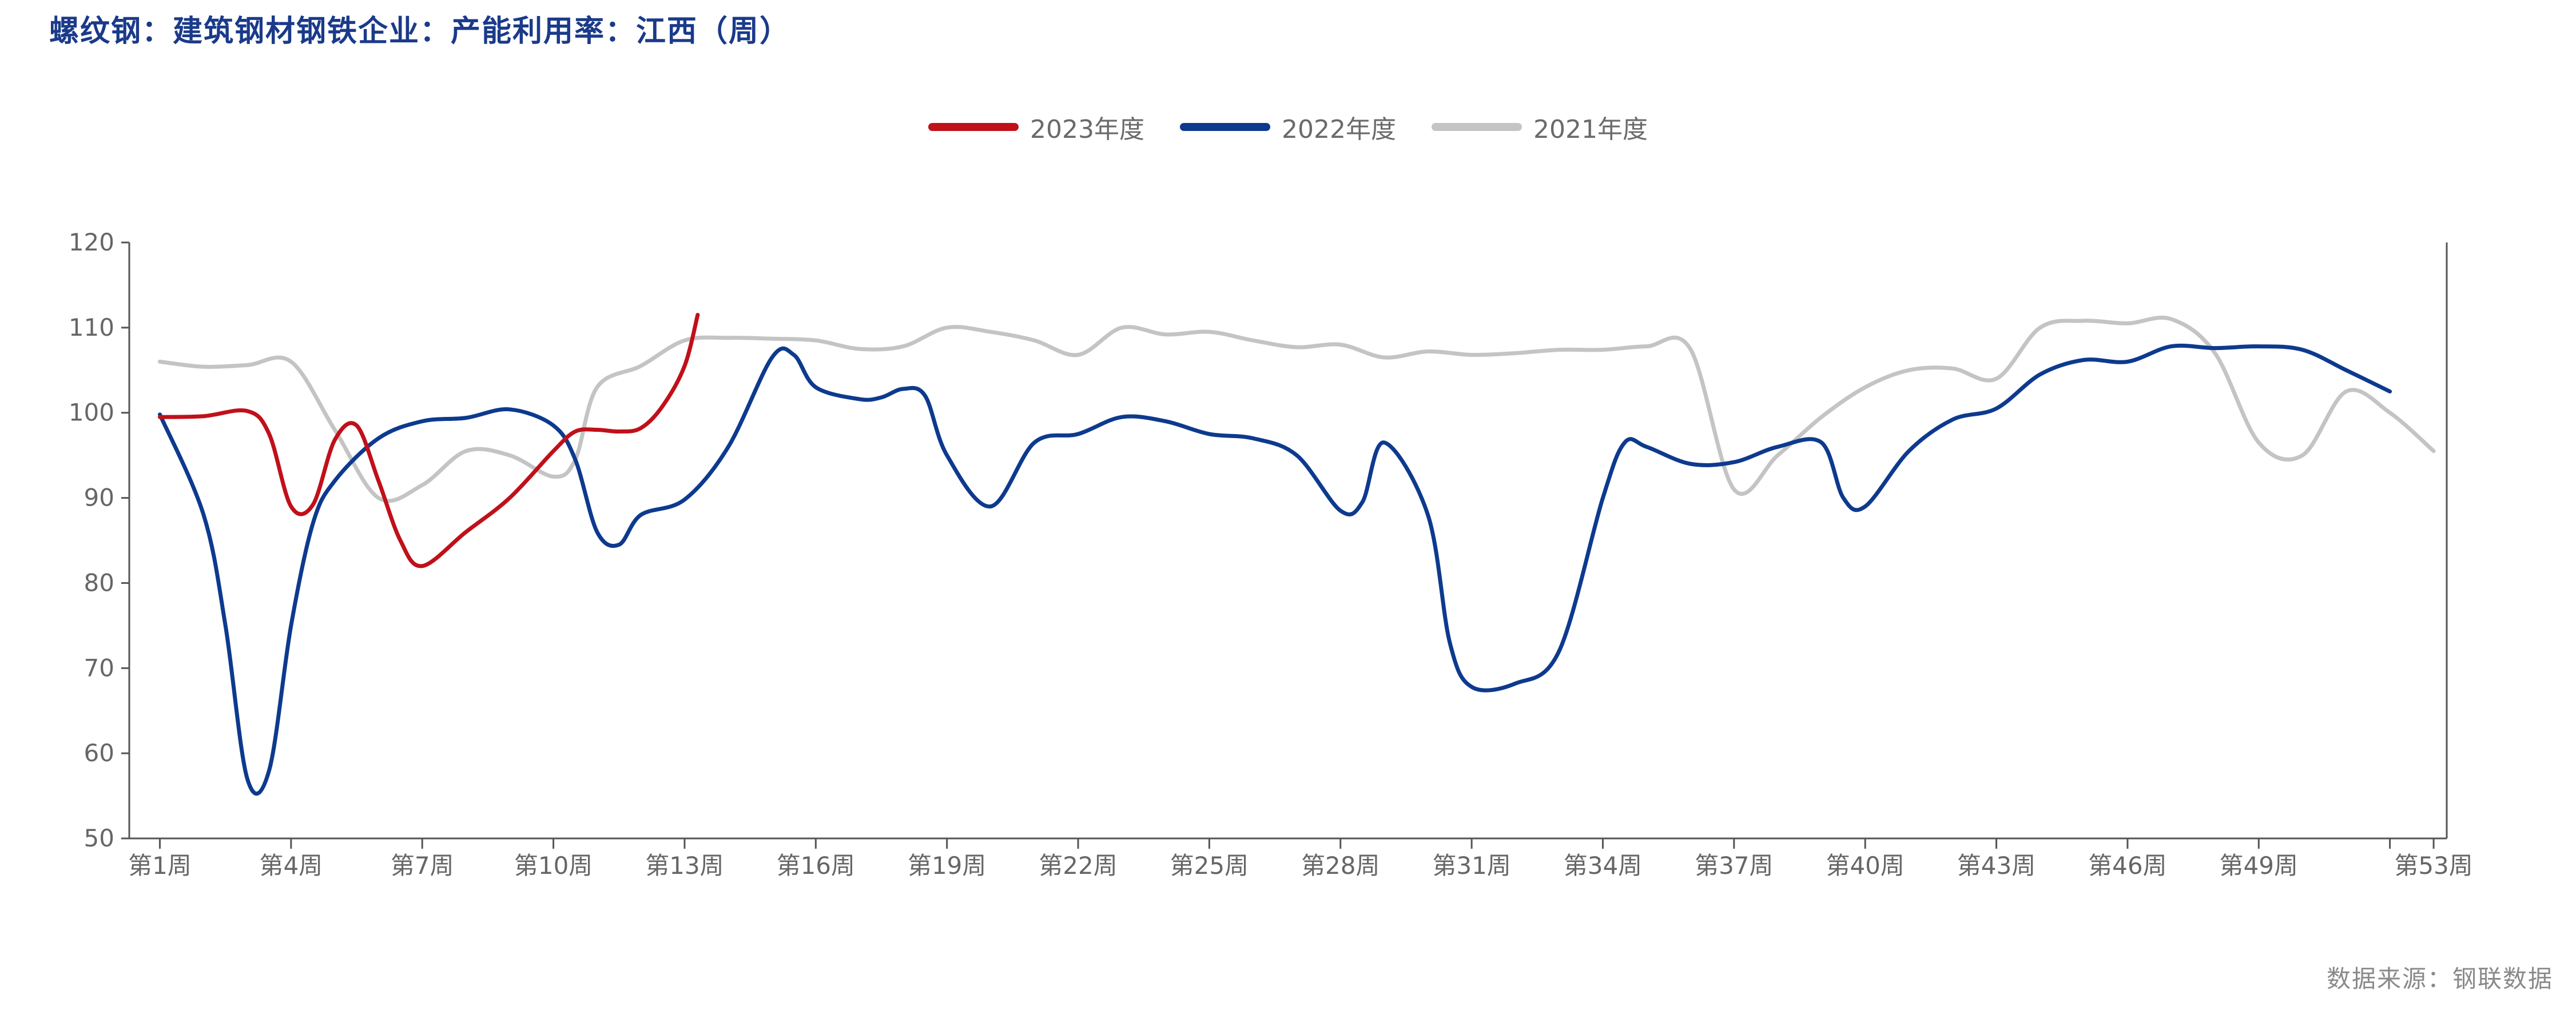  Describe the element at coordinates (1590, 129) in the screenshot. I see `legend-label-2021: 2021年度` at that location.